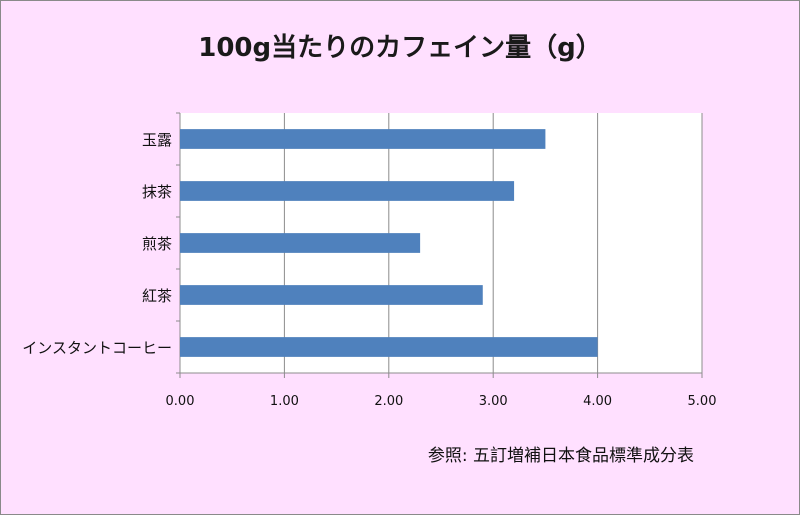 Image resolution: width=800 pixels, height=515 pixels. What do you see at coordinates (560, 456) in the screenshot?
I see `source-note: 参照: 五訂増補日本食品標準成分表` at bounding box center [560, 456].